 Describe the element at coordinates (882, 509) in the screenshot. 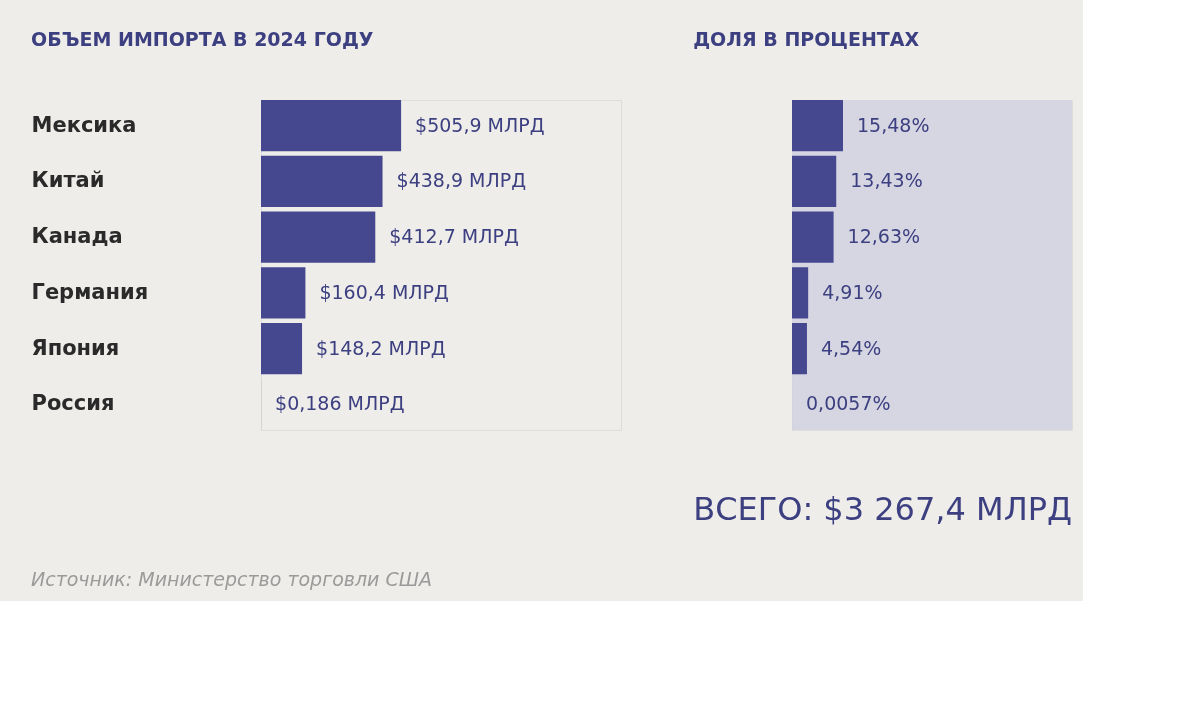

I see `text: ВСЕГО: $3 267,4 МЛРД` at that location.